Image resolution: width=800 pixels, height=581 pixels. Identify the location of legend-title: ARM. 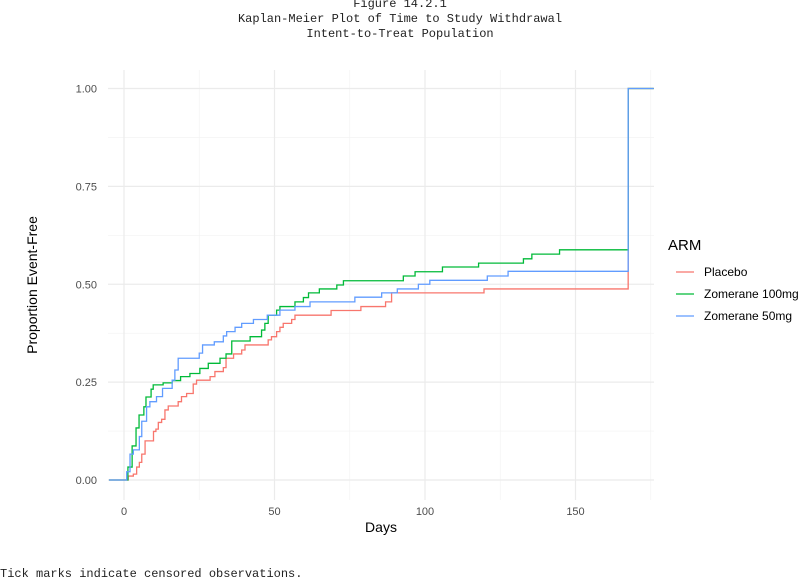
(684, 245).